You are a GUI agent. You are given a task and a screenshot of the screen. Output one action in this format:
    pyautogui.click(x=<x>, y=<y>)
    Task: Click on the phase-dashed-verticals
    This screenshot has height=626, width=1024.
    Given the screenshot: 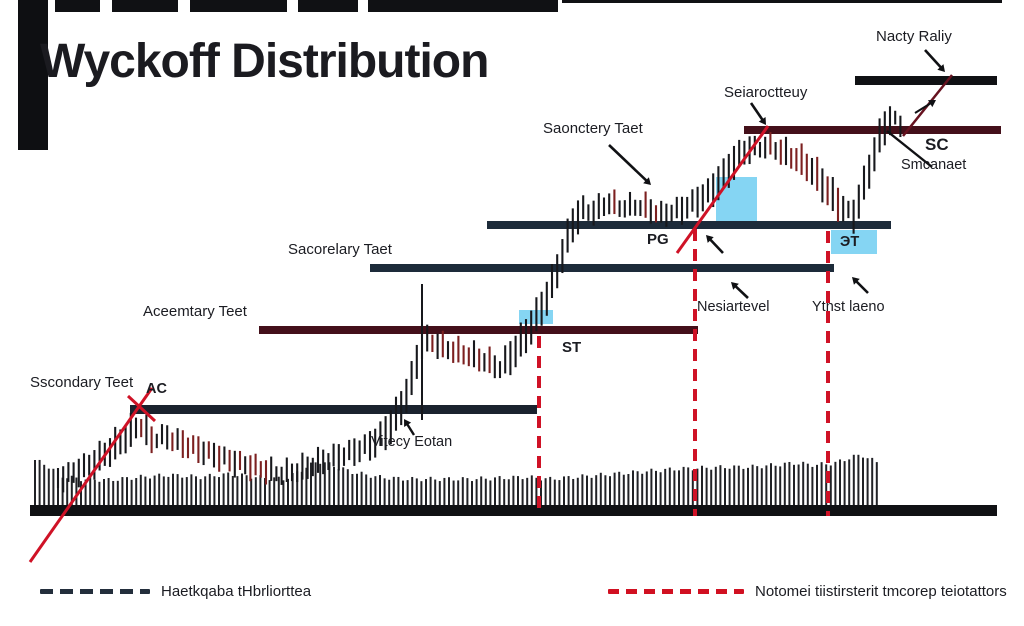 What is the action you would take?
    pyautogui.click(x=683, y=372)
    